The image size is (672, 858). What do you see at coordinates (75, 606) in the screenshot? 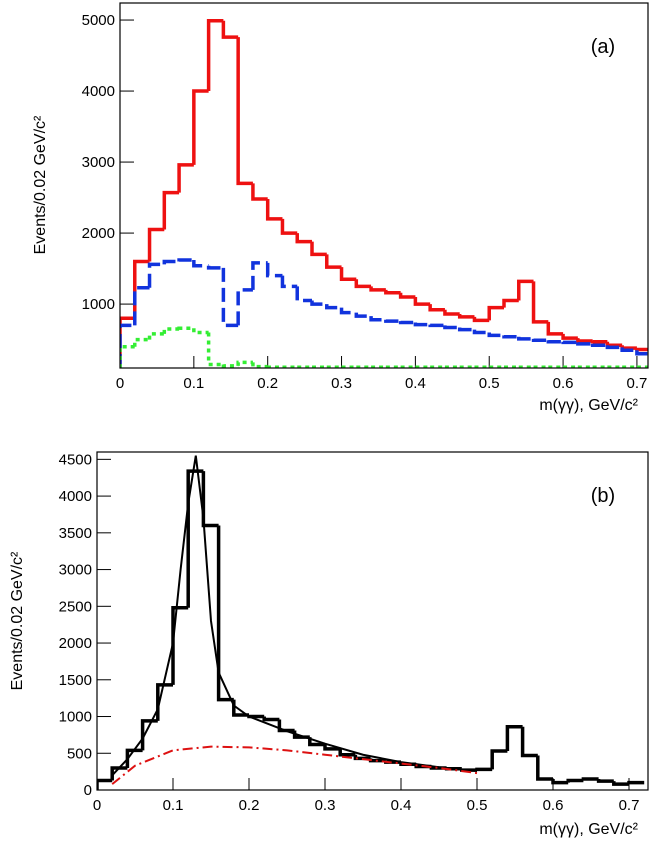
I see `y-tick-label: 2500` at bounding box center [75, 606].